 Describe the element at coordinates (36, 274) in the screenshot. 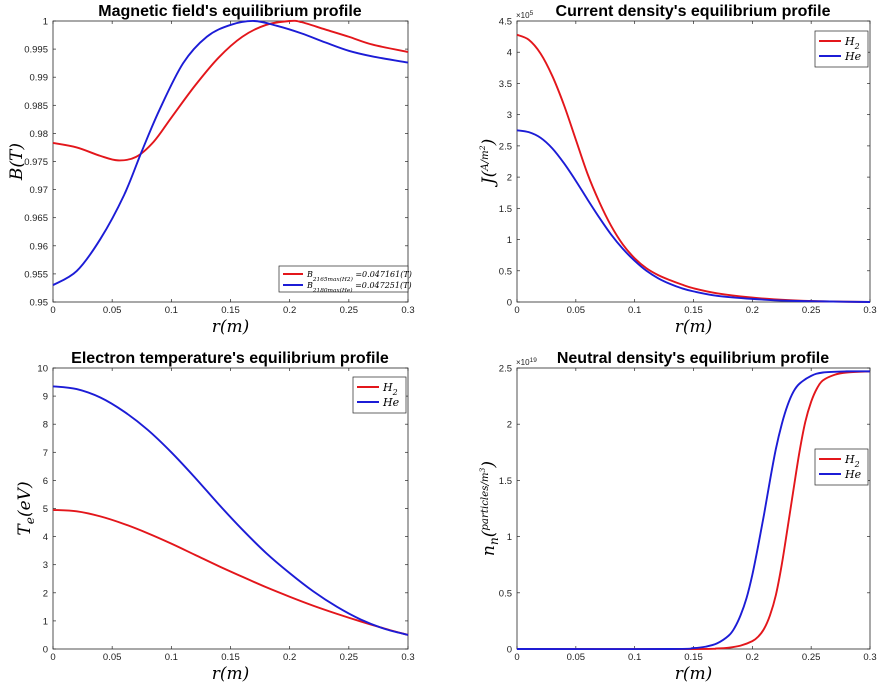

I see `y-tick-label: 0.955` at that location.